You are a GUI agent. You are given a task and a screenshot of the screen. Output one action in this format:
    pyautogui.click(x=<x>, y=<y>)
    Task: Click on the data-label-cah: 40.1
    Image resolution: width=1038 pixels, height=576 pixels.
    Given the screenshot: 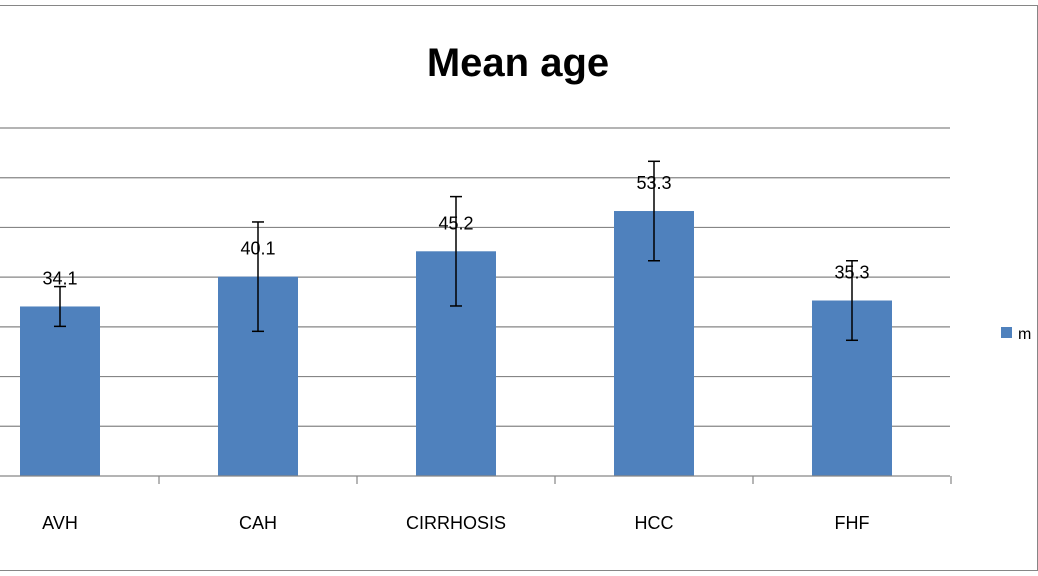 What is the action you would take?
    pyautogui.click(x=257, y=249)
    